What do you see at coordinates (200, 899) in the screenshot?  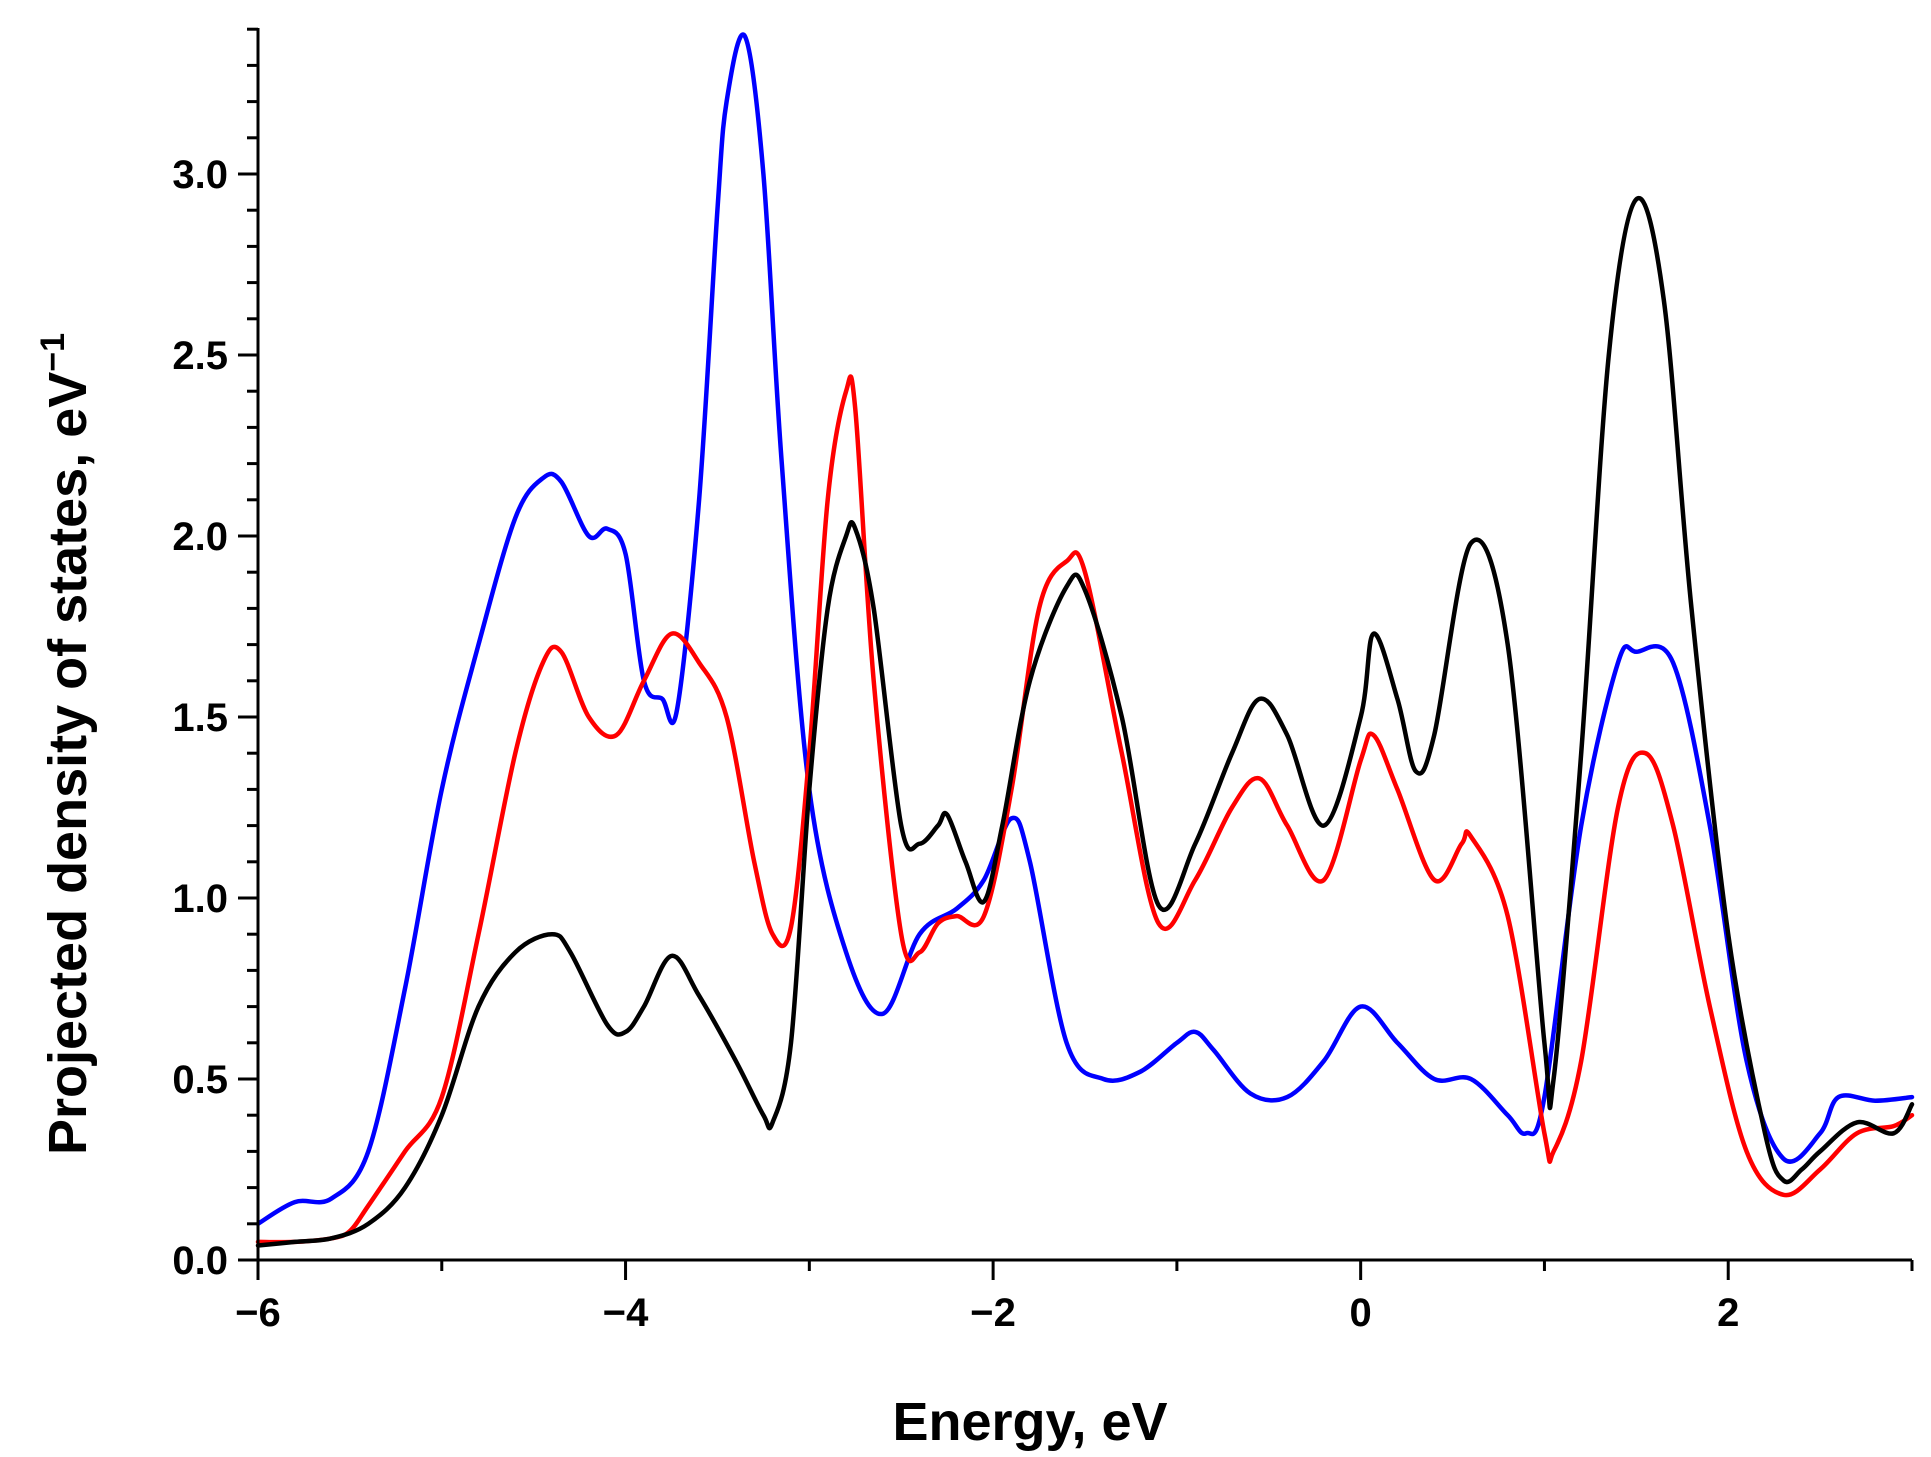 I see `y-tick-label: 1.0` at bounding box center [200, 899].